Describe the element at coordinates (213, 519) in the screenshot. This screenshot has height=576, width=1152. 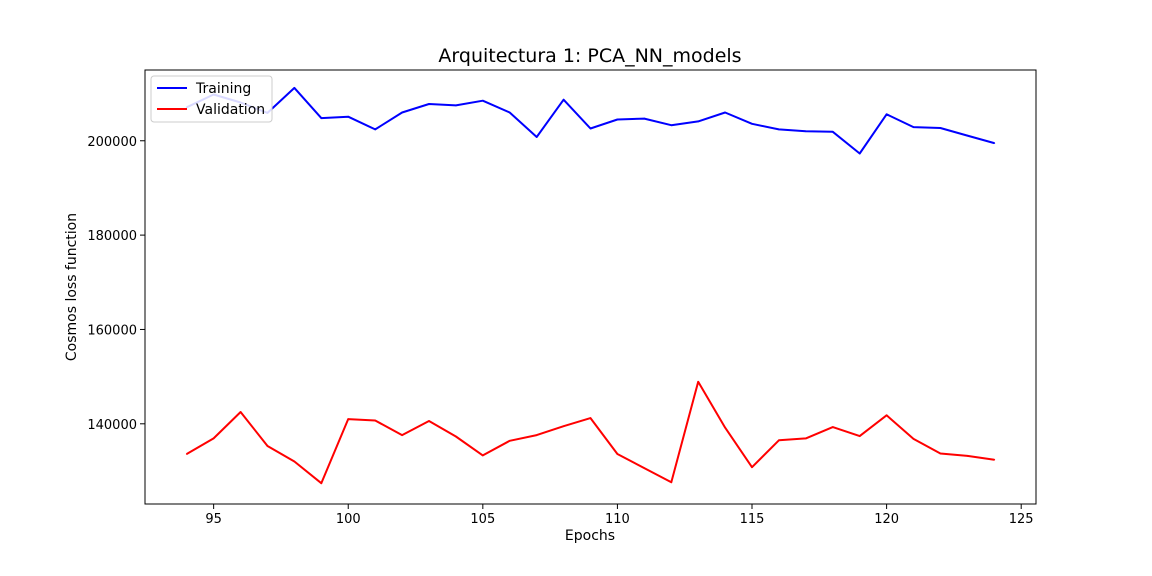
I see `x-tick-label: 95` at that location.